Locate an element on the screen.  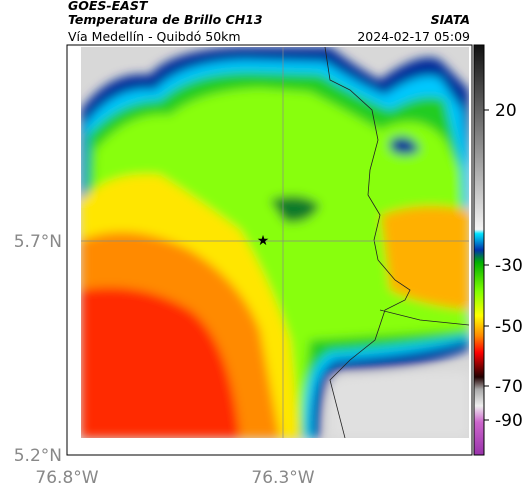
lon-labels: 76.8°W 76.3°W is located at coordinates (174, 478).